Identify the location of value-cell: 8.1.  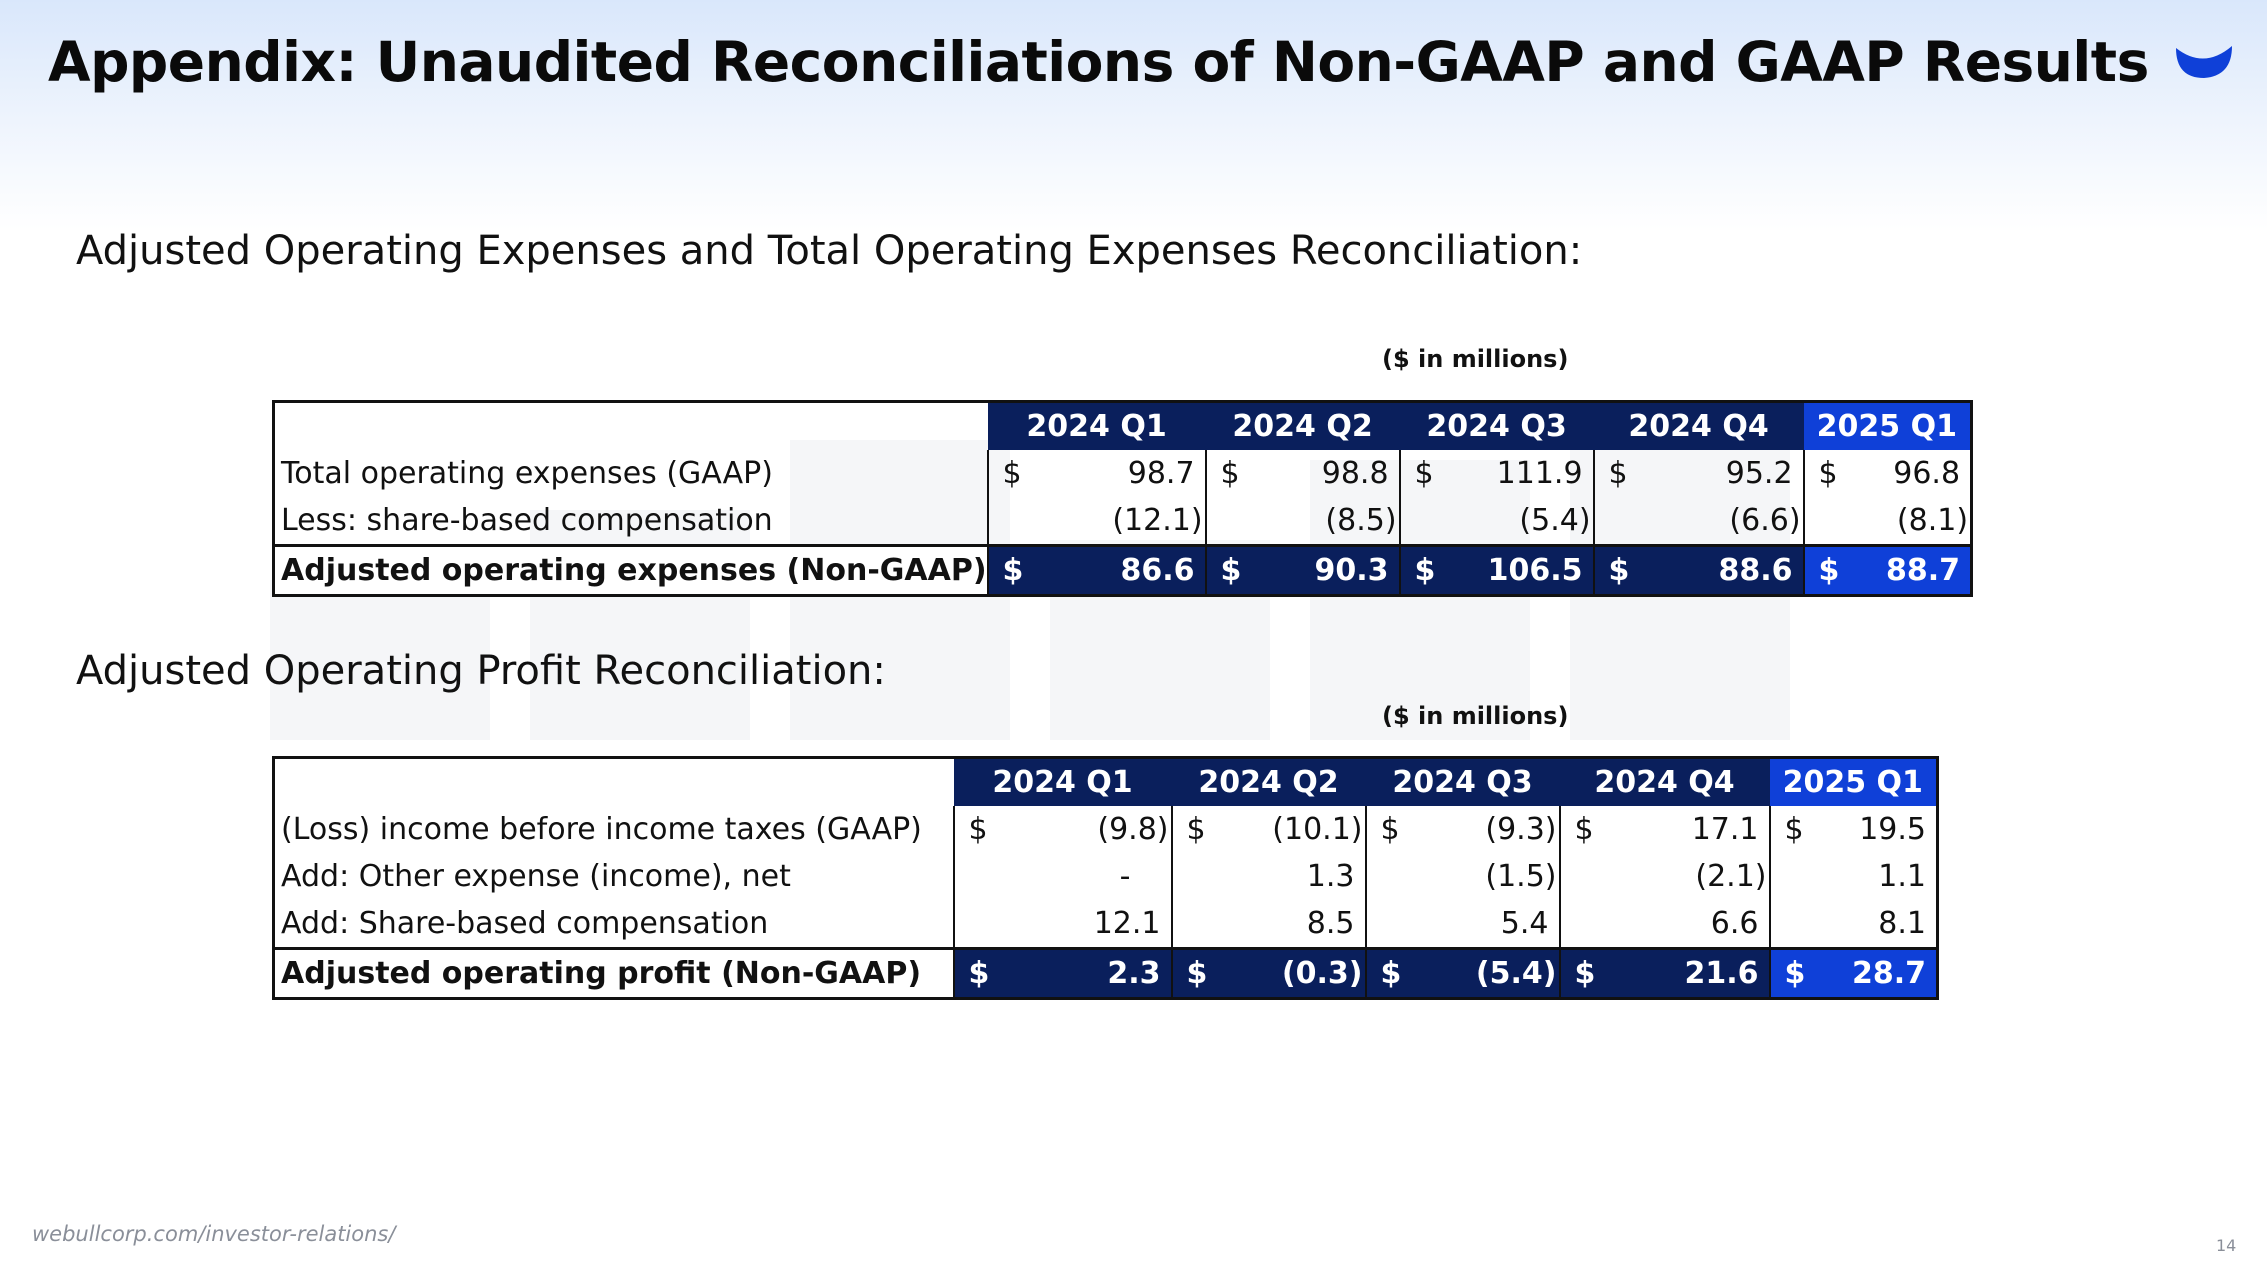
(1902, 923).